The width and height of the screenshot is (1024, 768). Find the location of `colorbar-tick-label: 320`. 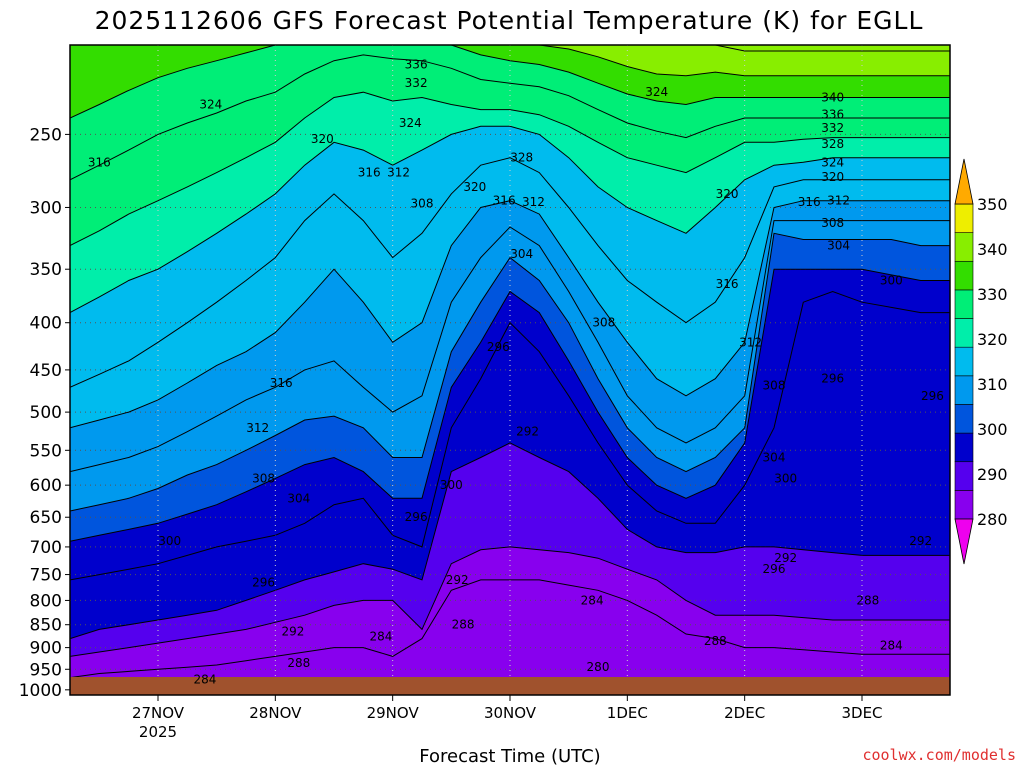

colorbar-tick-label: 320 is located at coordinates (992, 339).